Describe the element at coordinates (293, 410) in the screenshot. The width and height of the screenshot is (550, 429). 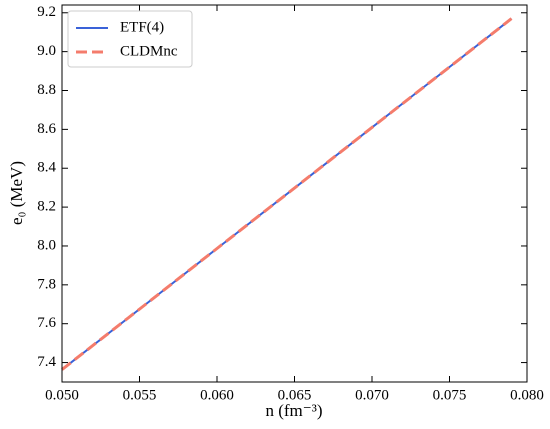
I see `x-axis-label: n (fm⁻³)` at that location.